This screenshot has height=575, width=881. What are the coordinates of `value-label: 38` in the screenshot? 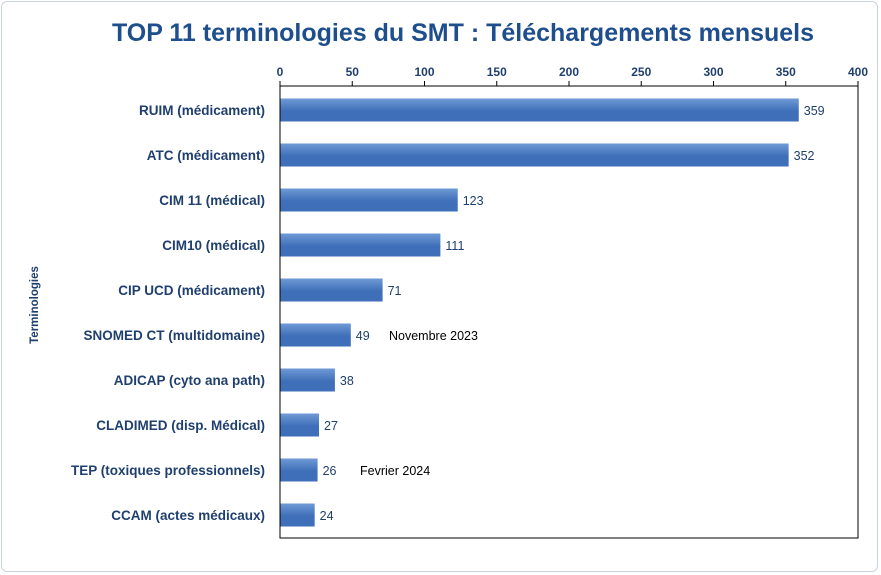 It's located at (347, 381).